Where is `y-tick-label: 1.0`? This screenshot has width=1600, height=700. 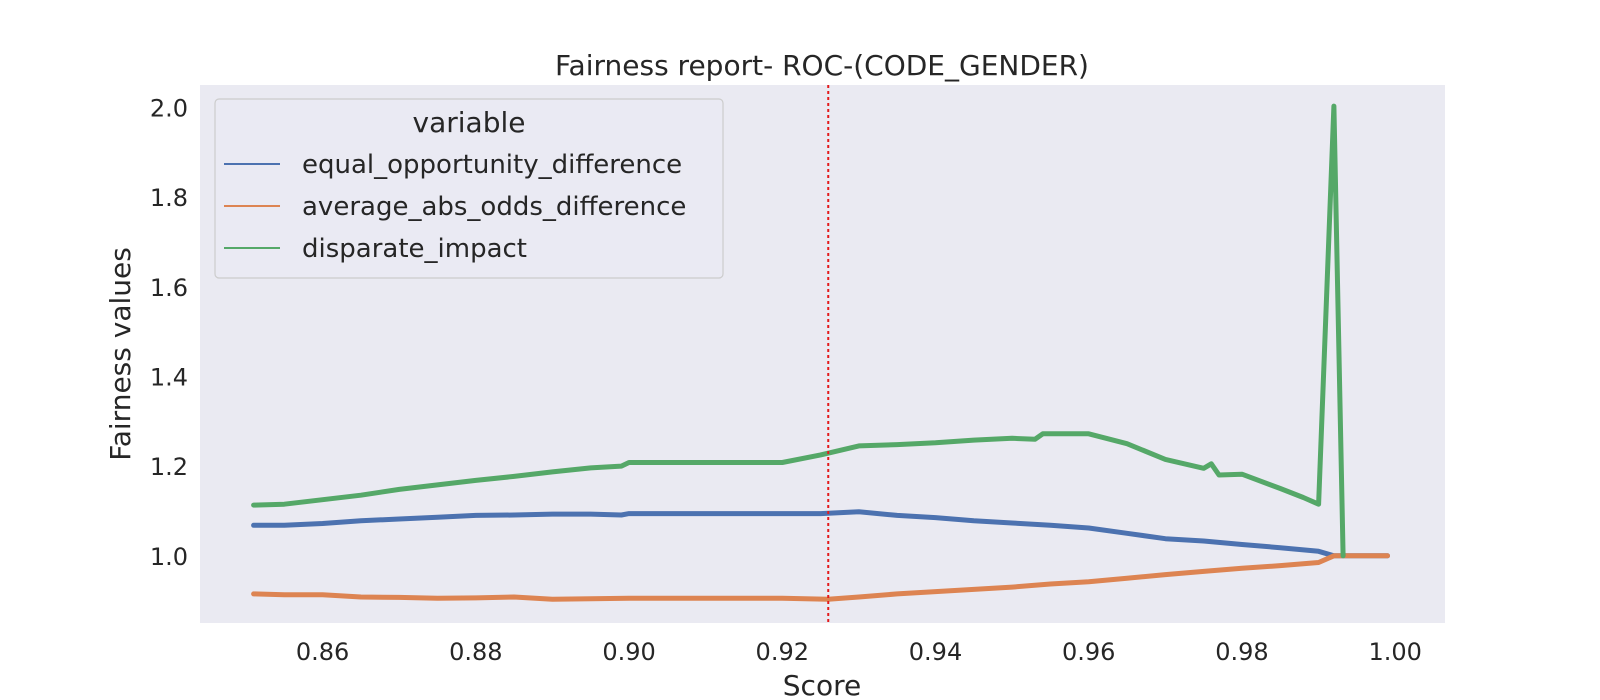 y-tick-label: 1.0 is located at coordinates (169, 557).